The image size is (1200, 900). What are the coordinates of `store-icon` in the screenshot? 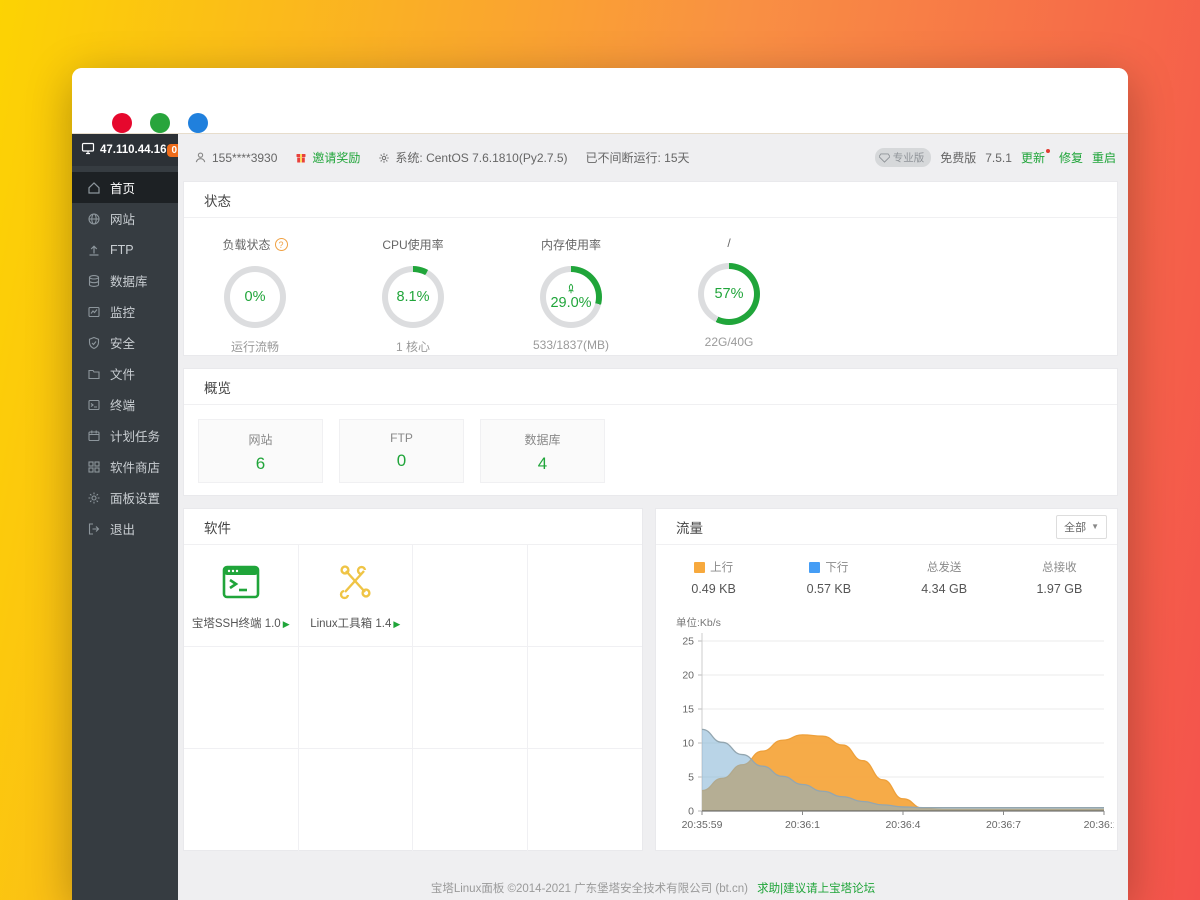 It's located at (94, 467).